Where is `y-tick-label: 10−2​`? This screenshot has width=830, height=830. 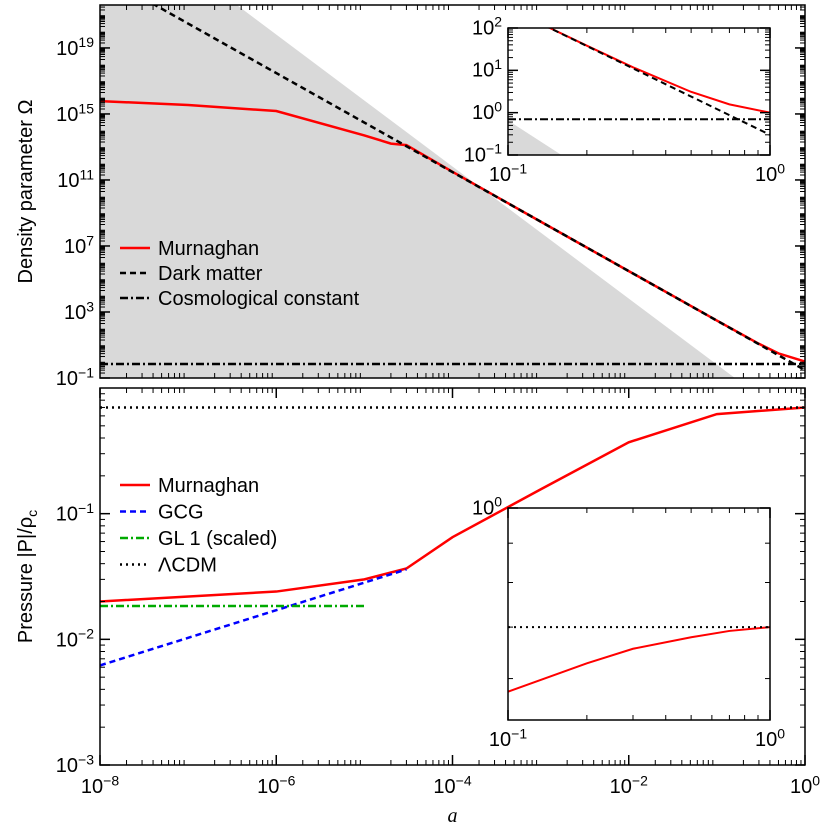 y-tick-label: 10−2​ is located at coordinates (75, 639).